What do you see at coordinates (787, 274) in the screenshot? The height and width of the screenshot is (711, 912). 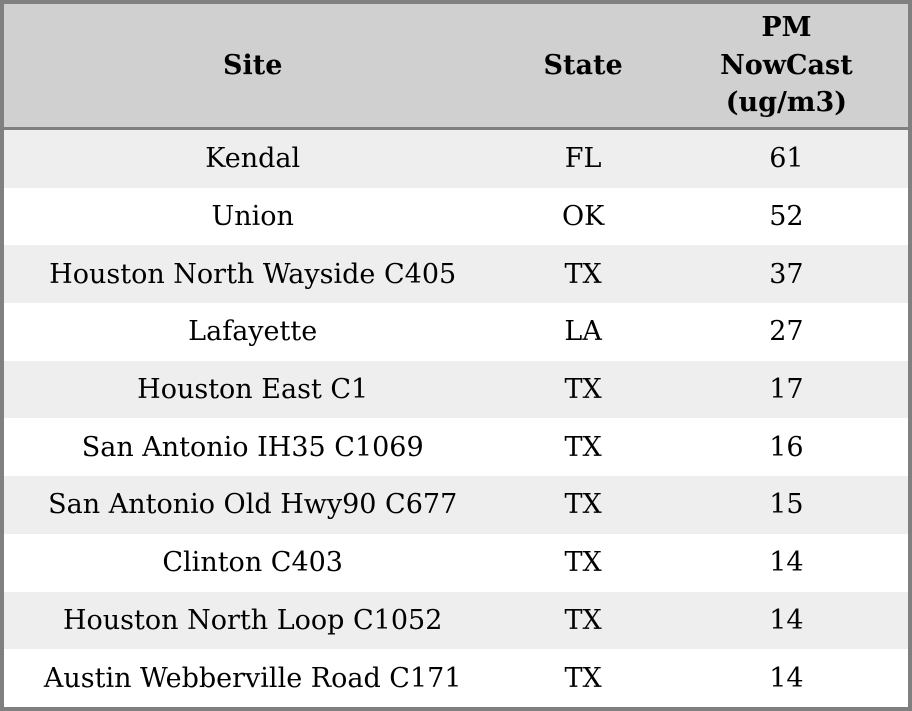 I see `pm-value-cell: 37` at bounding box center [787, 274].